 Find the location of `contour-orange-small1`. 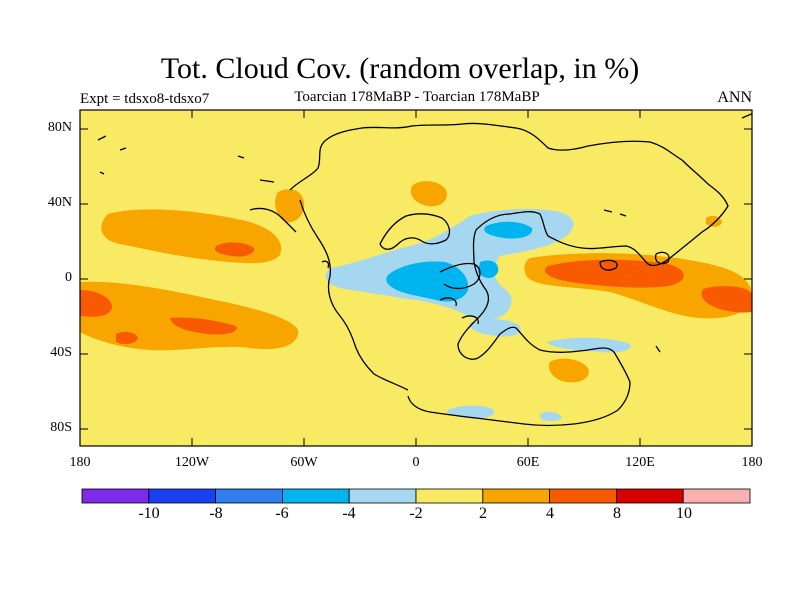

contour-orange-small1 is located at coordinates (290, 206).